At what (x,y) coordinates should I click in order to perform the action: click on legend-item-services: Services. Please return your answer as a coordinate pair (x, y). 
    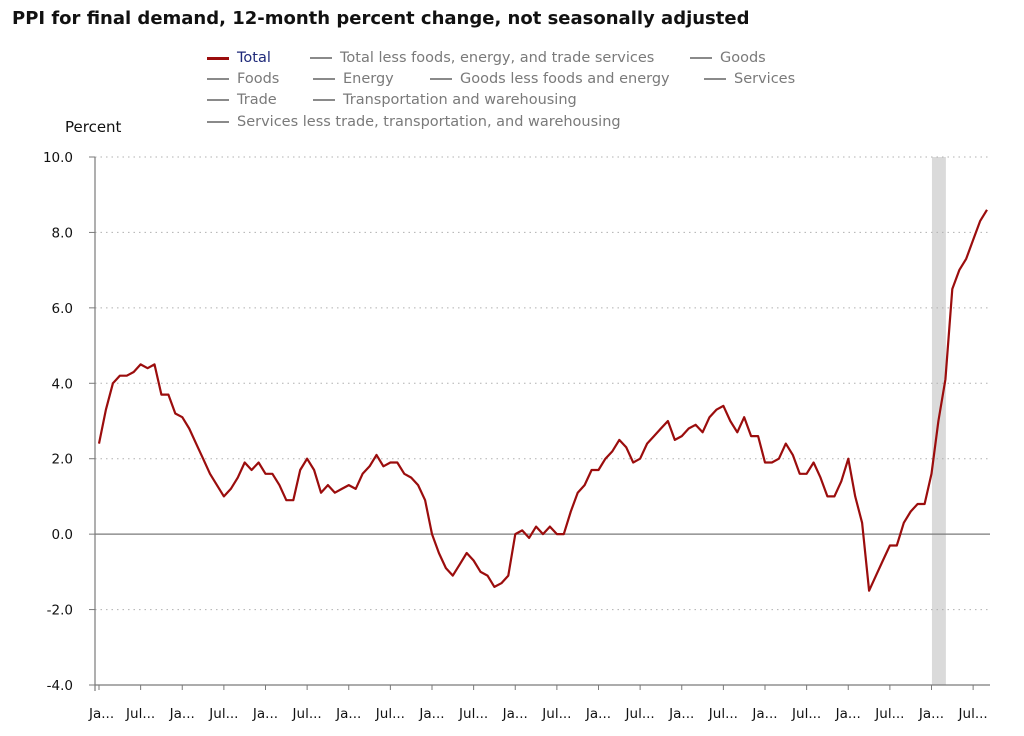
    Looking at the image, I should click on (749, 79).